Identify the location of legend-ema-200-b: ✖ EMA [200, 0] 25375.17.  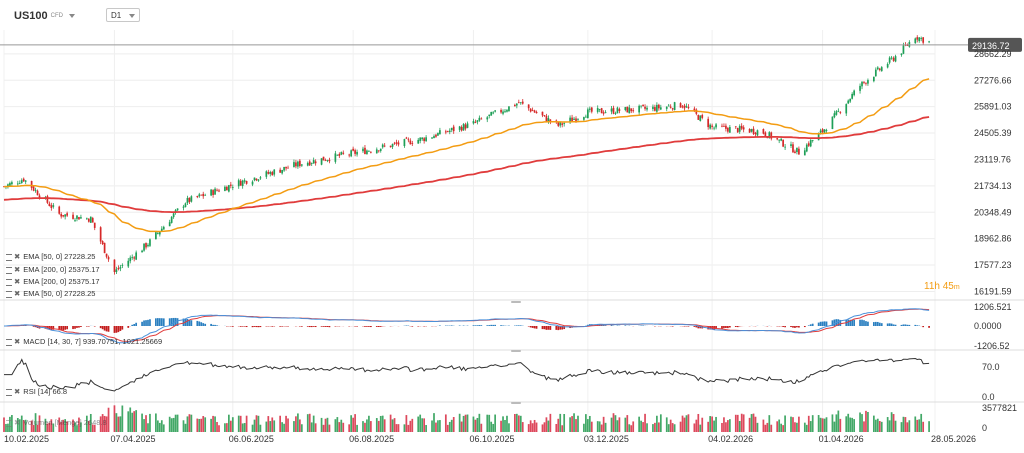
(53, 282).